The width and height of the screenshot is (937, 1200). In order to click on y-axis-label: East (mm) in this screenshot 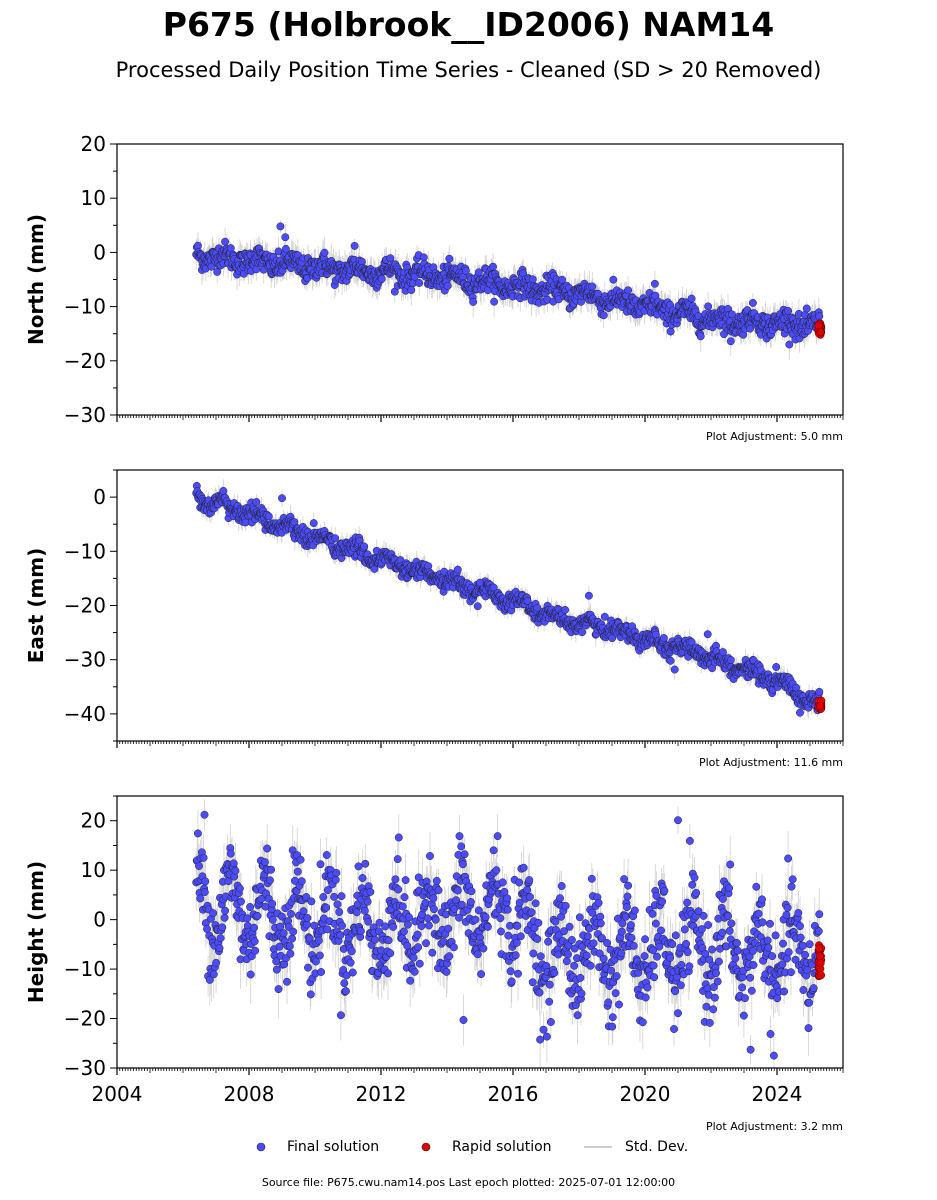, I will do `click(36, 606)`.